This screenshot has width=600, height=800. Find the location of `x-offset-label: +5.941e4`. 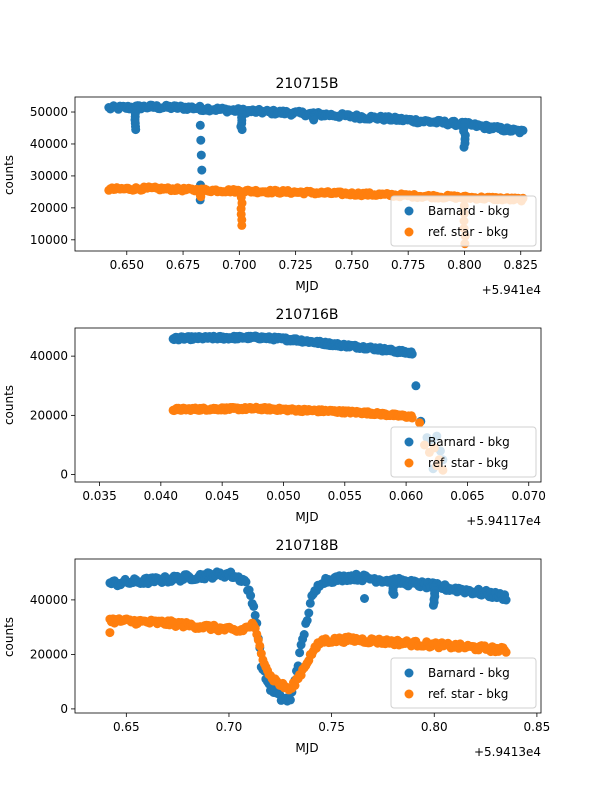

x-offset-label: +5.941e4 is located at coordinates (511, 290).